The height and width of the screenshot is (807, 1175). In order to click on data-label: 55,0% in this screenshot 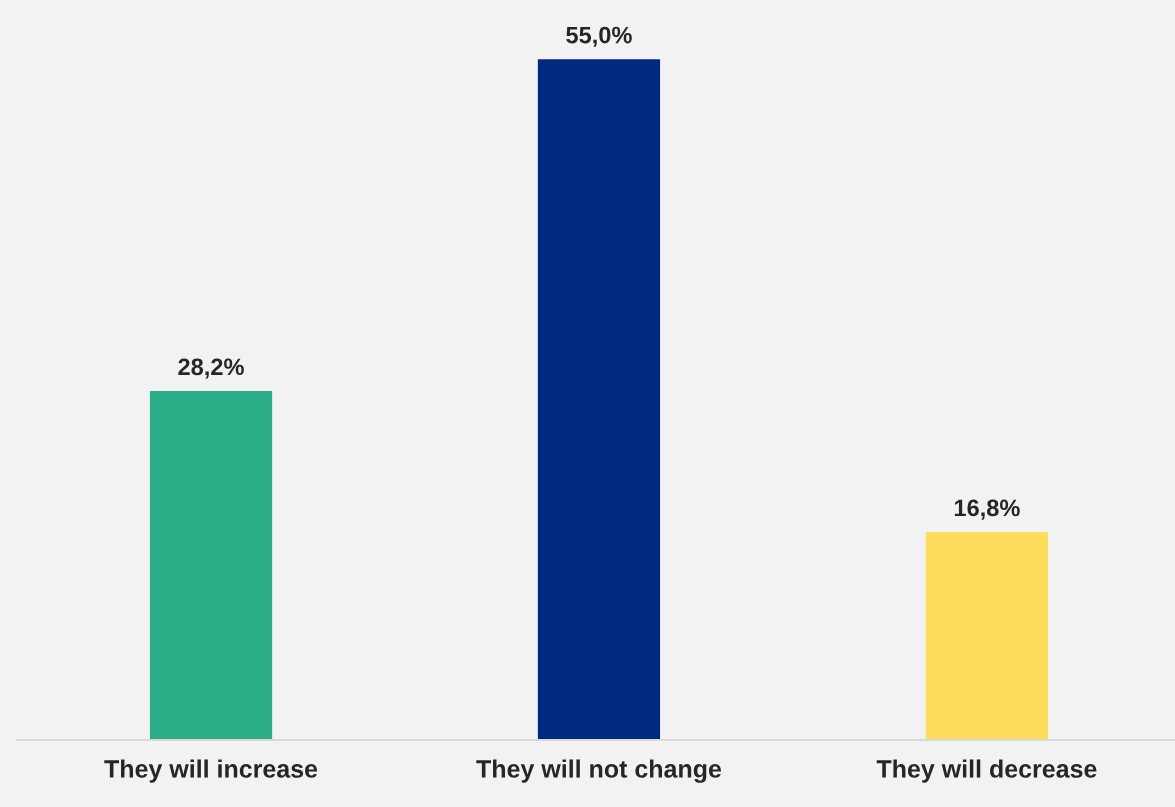, I will do `click(599, 36)`.